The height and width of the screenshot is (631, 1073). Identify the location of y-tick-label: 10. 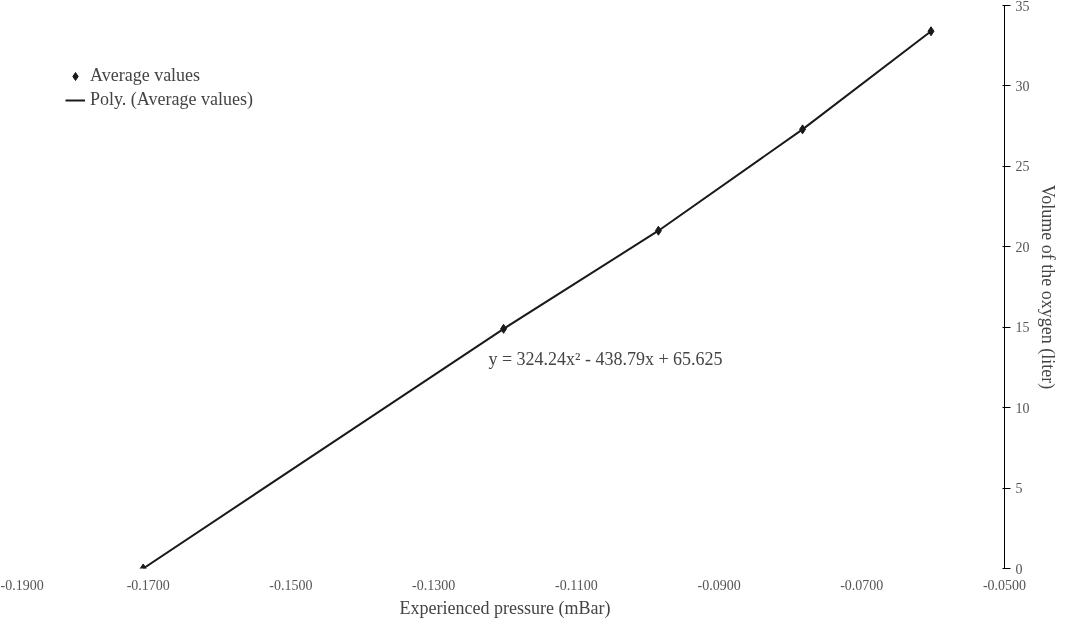
(1022, 408).